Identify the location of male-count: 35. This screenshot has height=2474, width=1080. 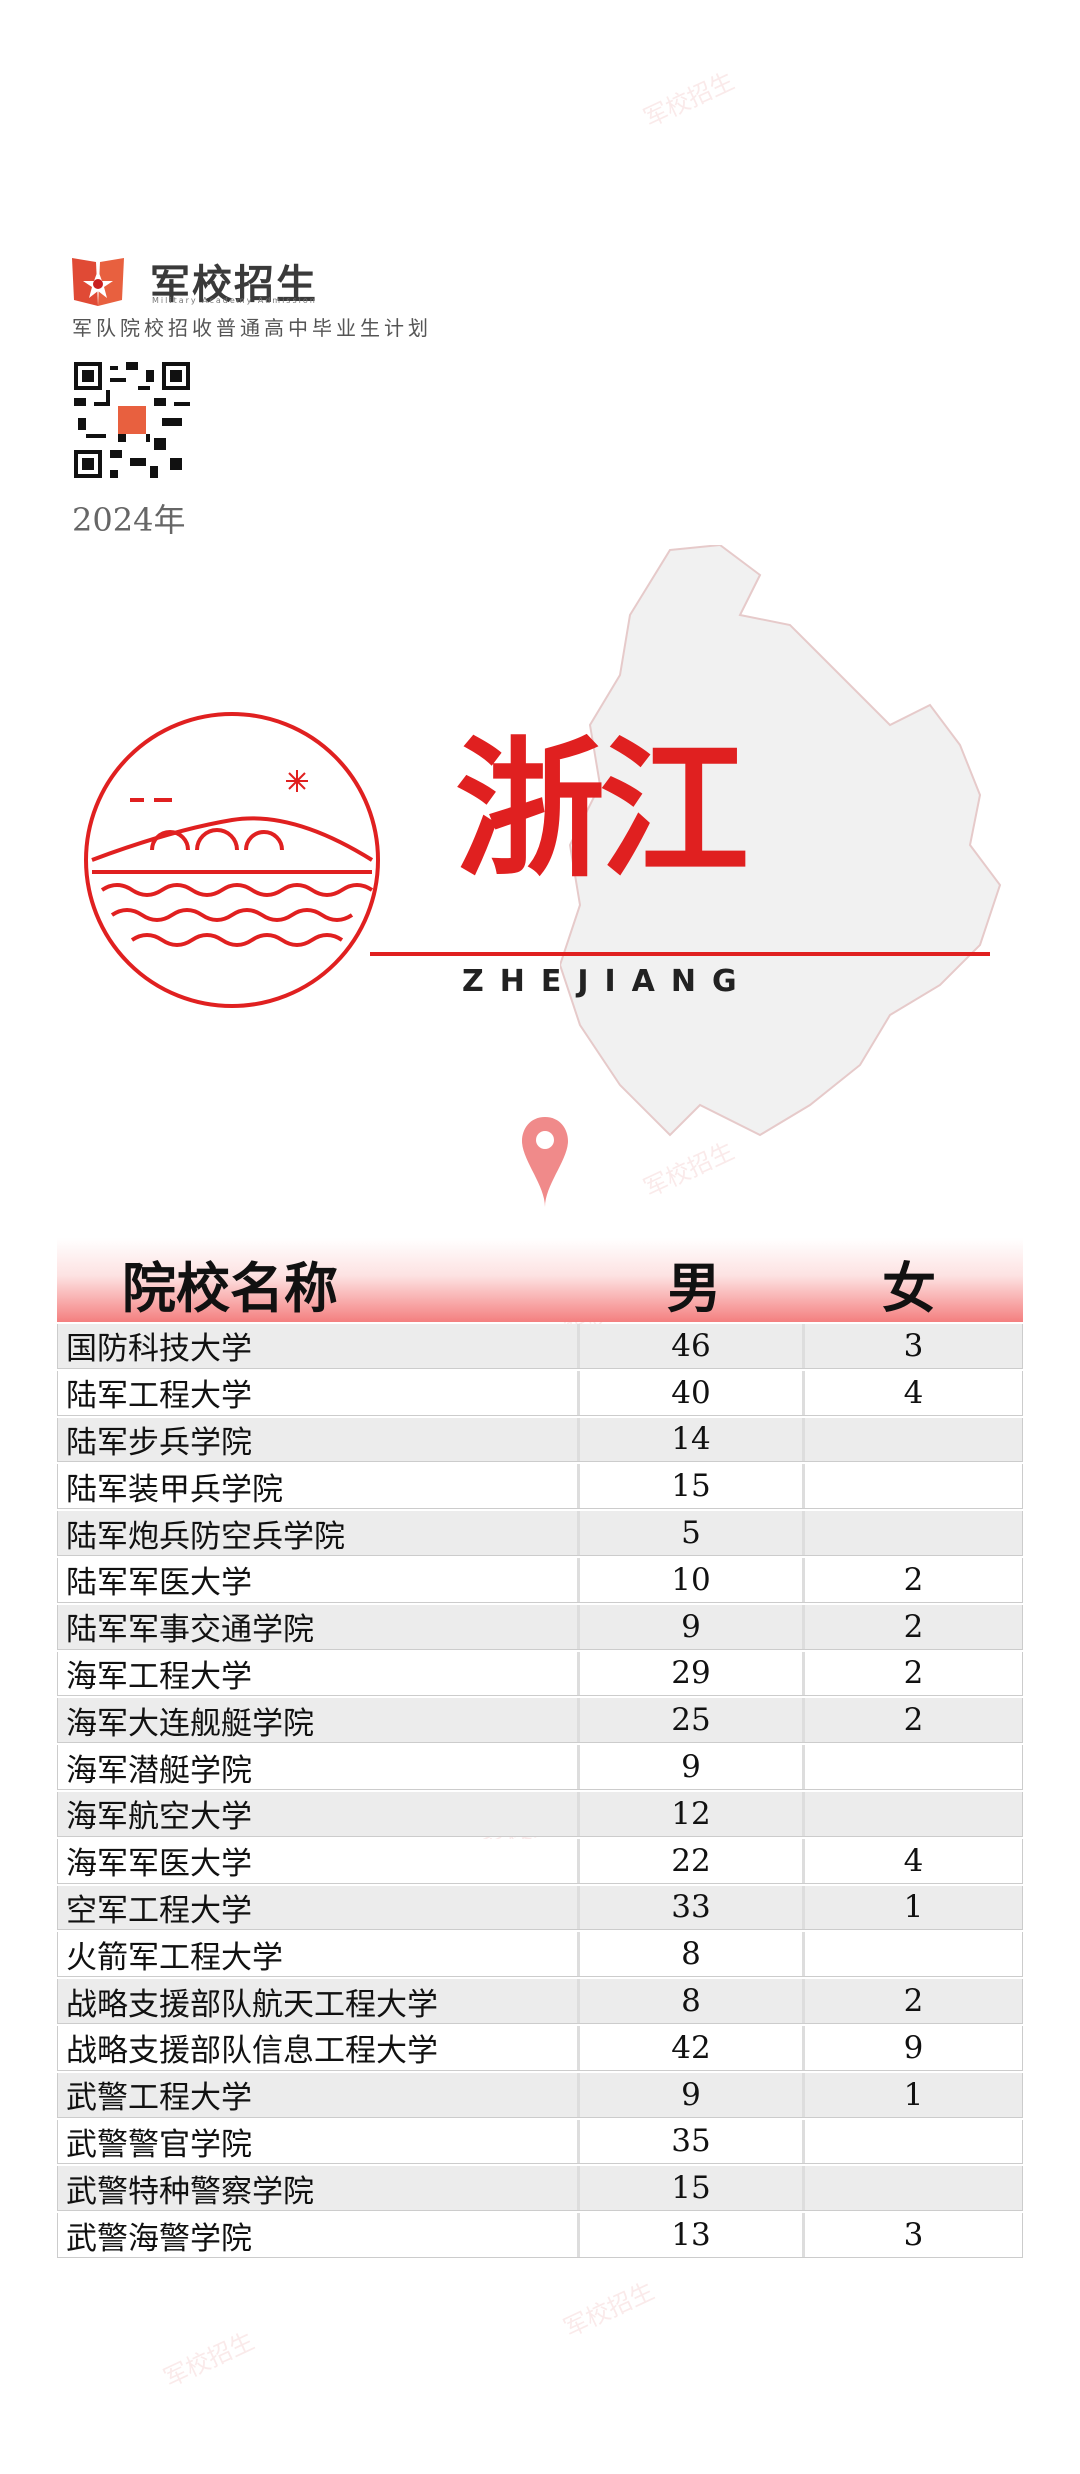
(692, 2141).